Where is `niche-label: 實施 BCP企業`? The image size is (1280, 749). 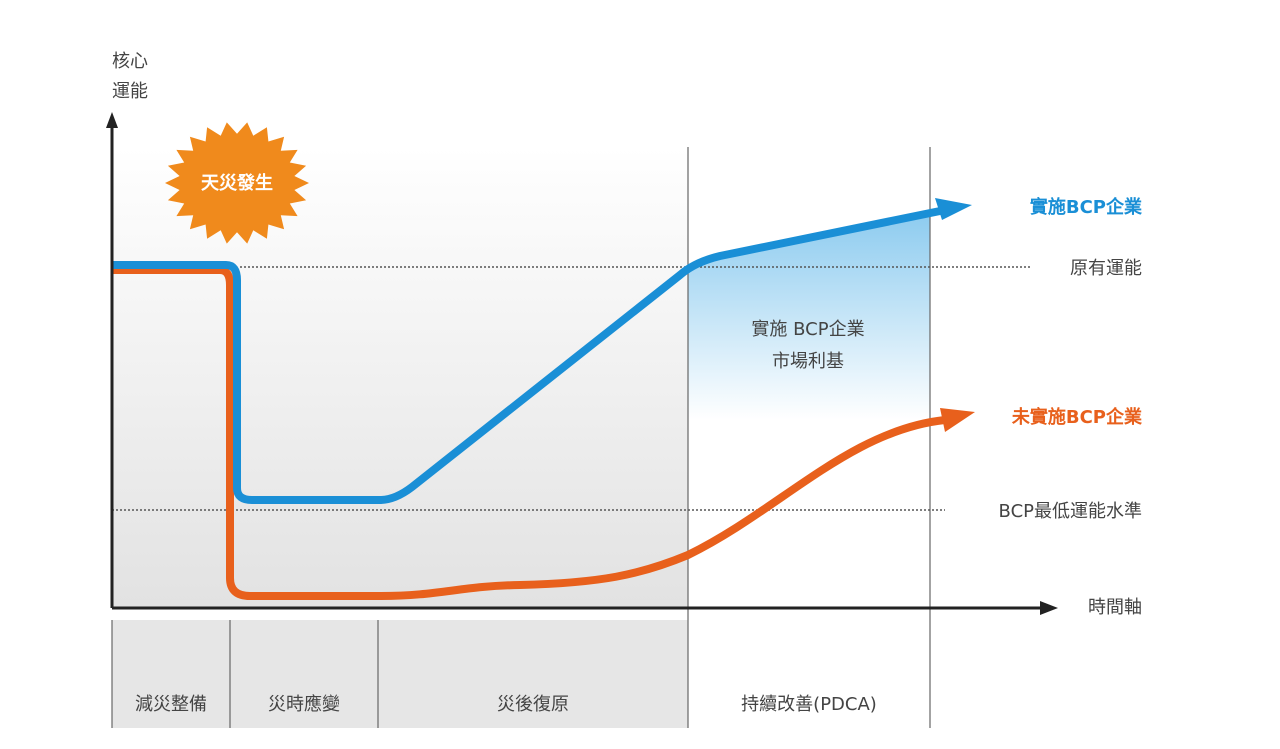
niche-label: 實施 BCP企業 is located at coordinates (807, 329).